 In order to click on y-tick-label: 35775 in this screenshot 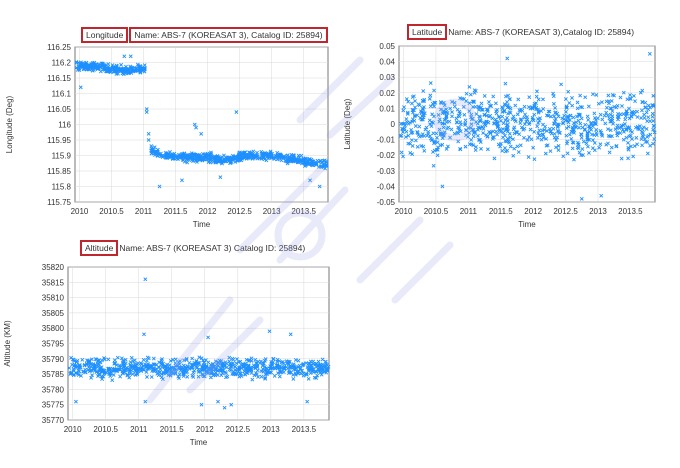, I will do `click(53, 405)`.